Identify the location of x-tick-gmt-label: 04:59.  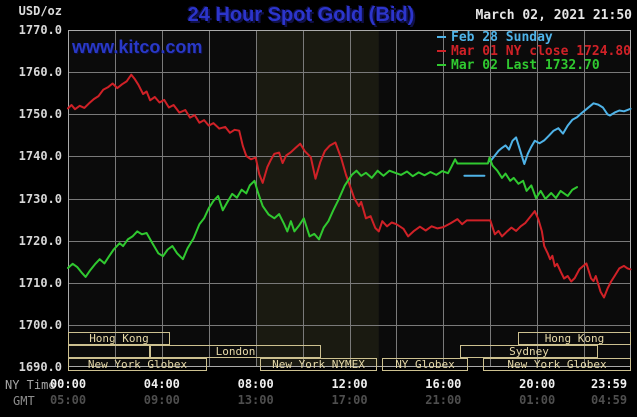
(609, 400).